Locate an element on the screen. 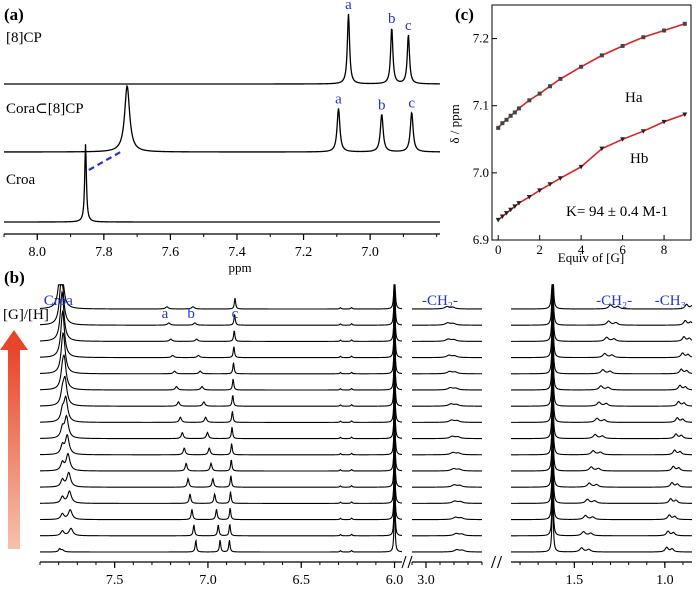  panel-a-label: (a) is located at coordinates (14, 14).